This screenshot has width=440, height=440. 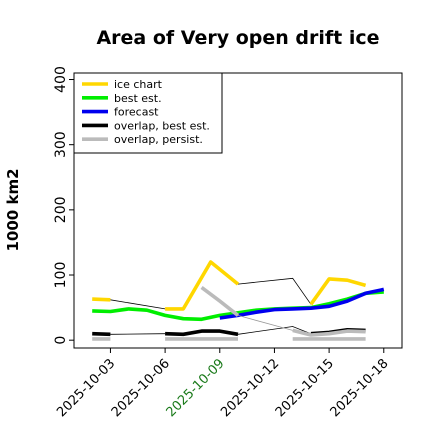 What do you see at coordinates (61, 79) in the screenshot?
I see `y-tick-label: 400` at bounding box center [61, 79].